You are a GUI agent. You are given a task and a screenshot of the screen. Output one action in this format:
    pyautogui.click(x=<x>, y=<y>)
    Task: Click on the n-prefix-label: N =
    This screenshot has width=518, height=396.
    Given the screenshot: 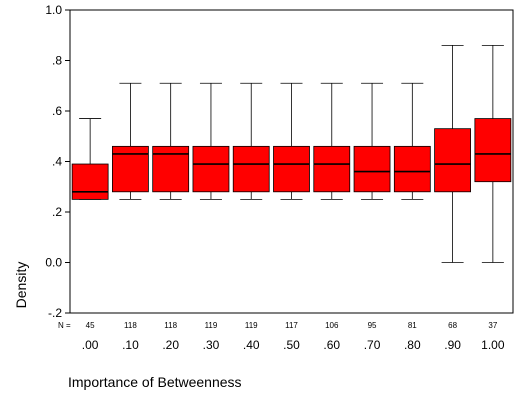 What is the action you would take?
    pyautogui.click(x=64, y=325)
    